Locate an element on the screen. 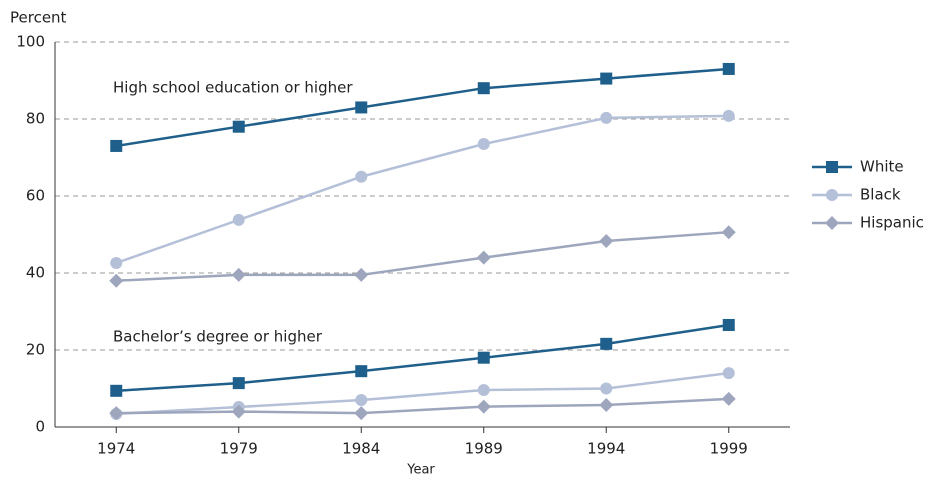 The height and width of the screenshot is (482, 949). x-axis-label: Year is located at coordinates (420, 470).